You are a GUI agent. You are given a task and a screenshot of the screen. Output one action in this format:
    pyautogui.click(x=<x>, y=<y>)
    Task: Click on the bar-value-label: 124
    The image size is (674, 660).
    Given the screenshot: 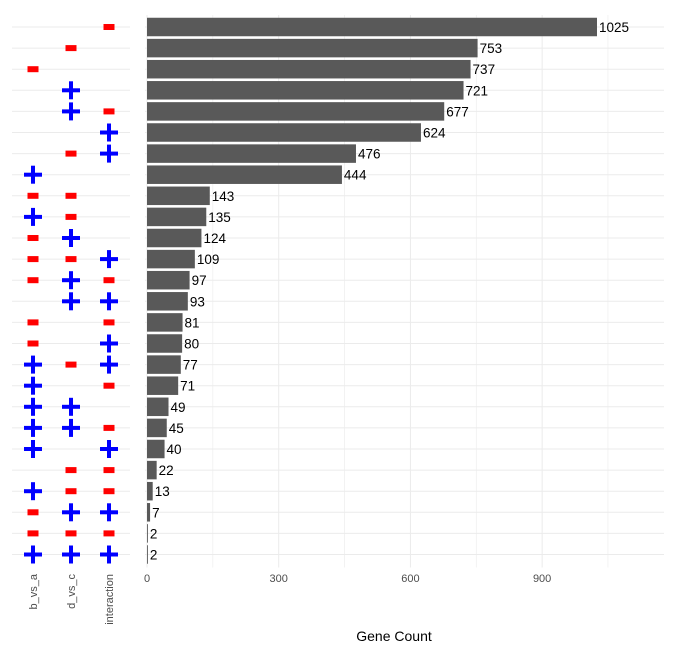 What is the action you would take?
    pyautogui.click(x=214, y=238)
    